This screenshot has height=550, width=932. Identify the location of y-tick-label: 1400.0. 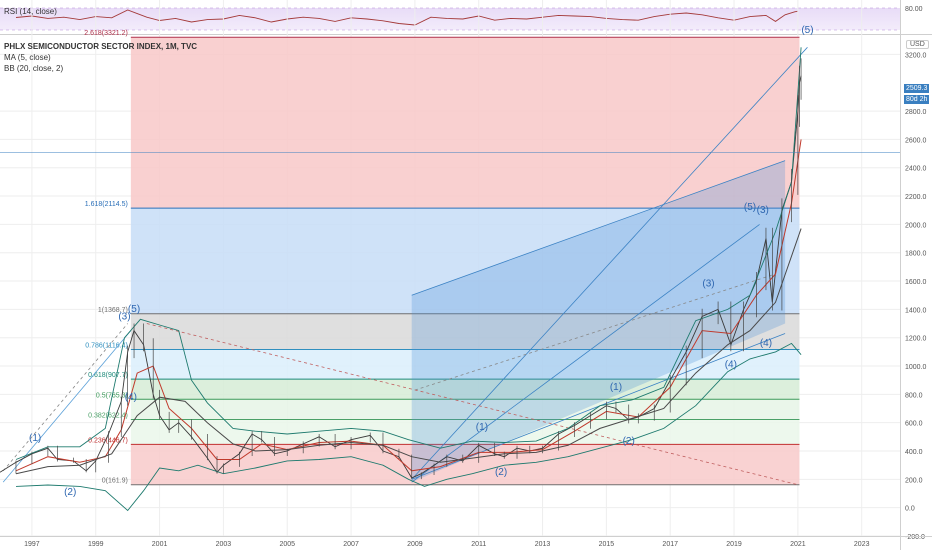
(916, 310).